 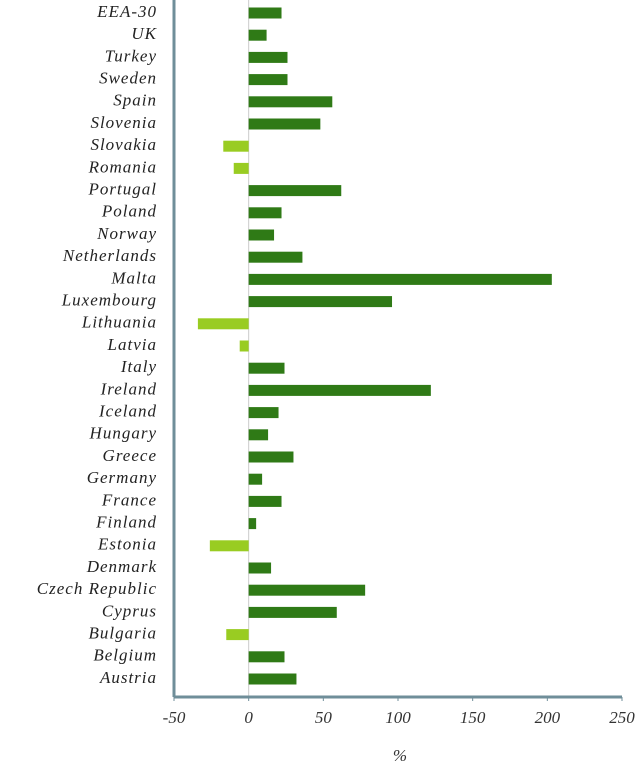 I want to click on x-tick-label: 50, so click(x=324, y=717).